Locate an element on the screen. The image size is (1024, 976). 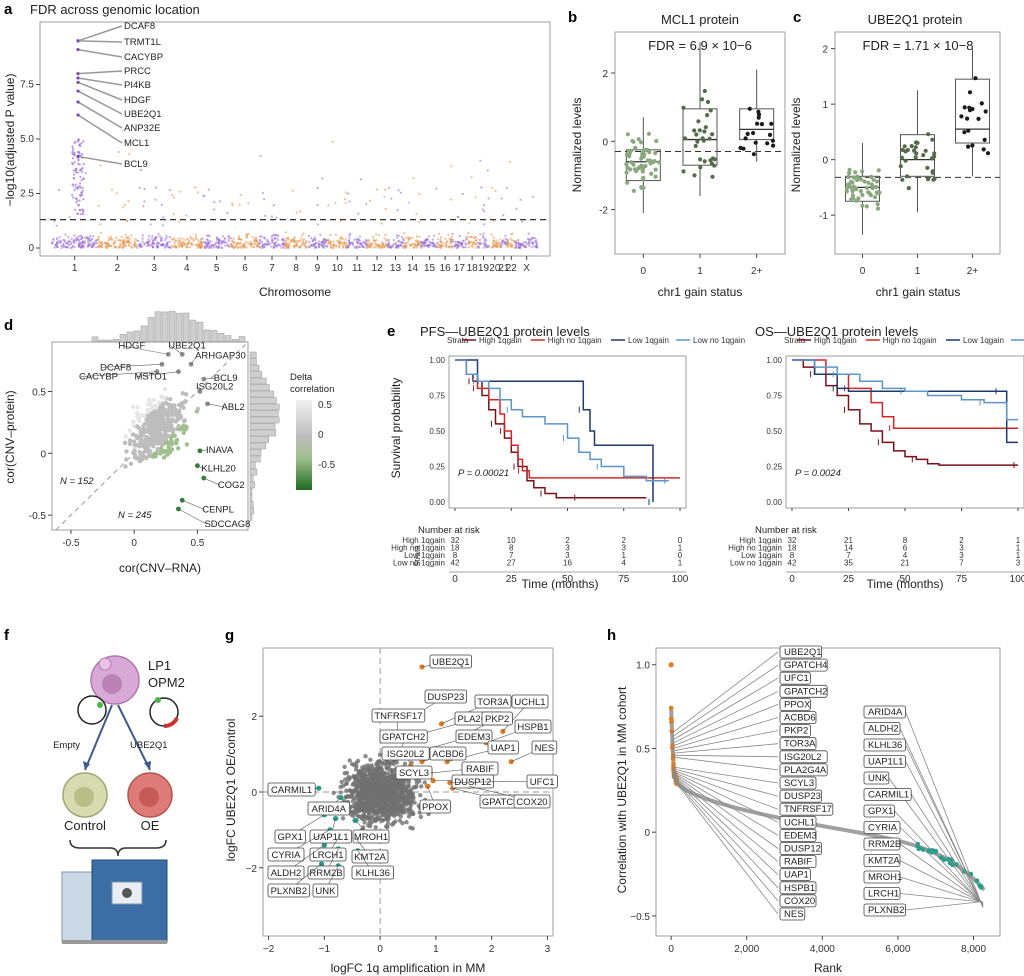
gene-label: TOR3A is located at coordinates (800, 744).